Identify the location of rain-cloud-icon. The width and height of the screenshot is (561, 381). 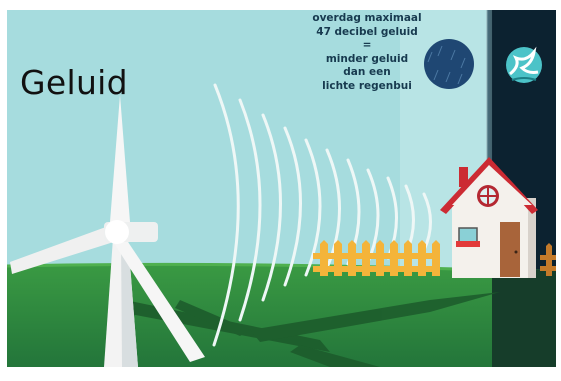
(449, 64).